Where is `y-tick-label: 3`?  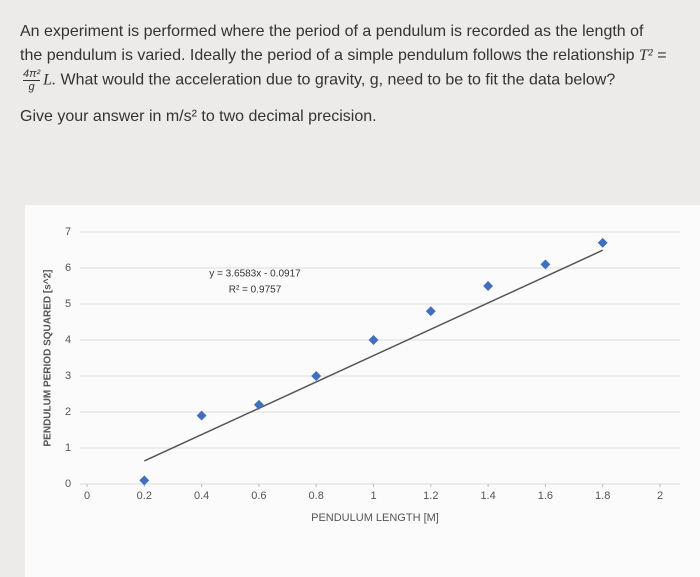
y-tick-label: 3 is located at coordinates (68, 376).